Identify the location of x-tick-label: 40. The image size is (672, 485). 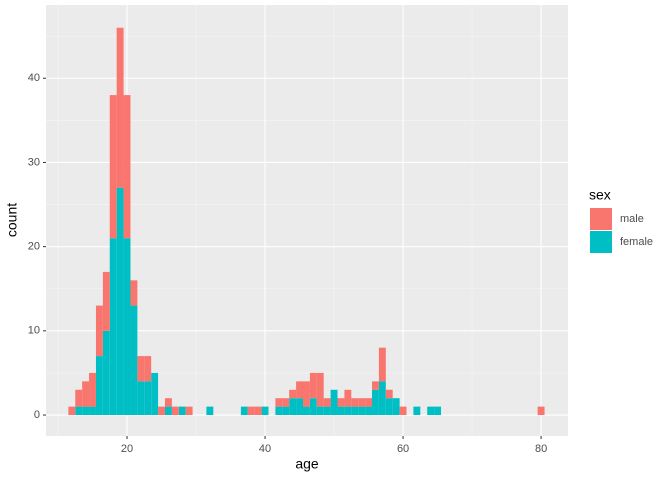
(265, 449).